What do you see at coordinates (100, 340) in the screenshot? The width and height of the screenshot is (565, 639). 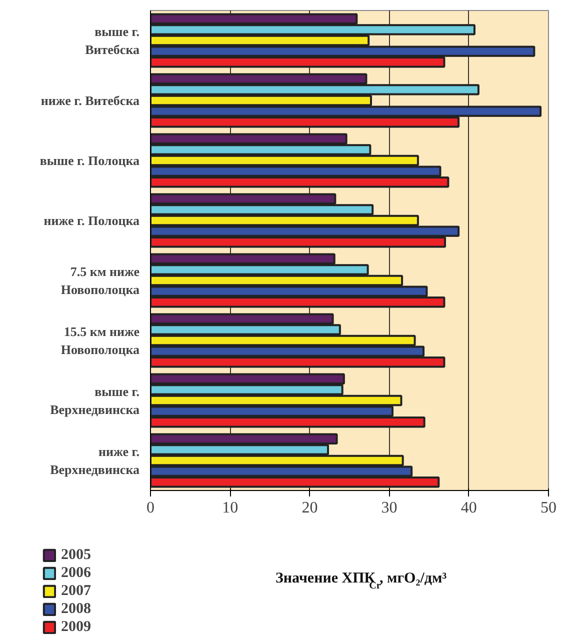 I see `y-tick-label: 15.5 км ниже Новополоцка` at bounding box center [100, 340].